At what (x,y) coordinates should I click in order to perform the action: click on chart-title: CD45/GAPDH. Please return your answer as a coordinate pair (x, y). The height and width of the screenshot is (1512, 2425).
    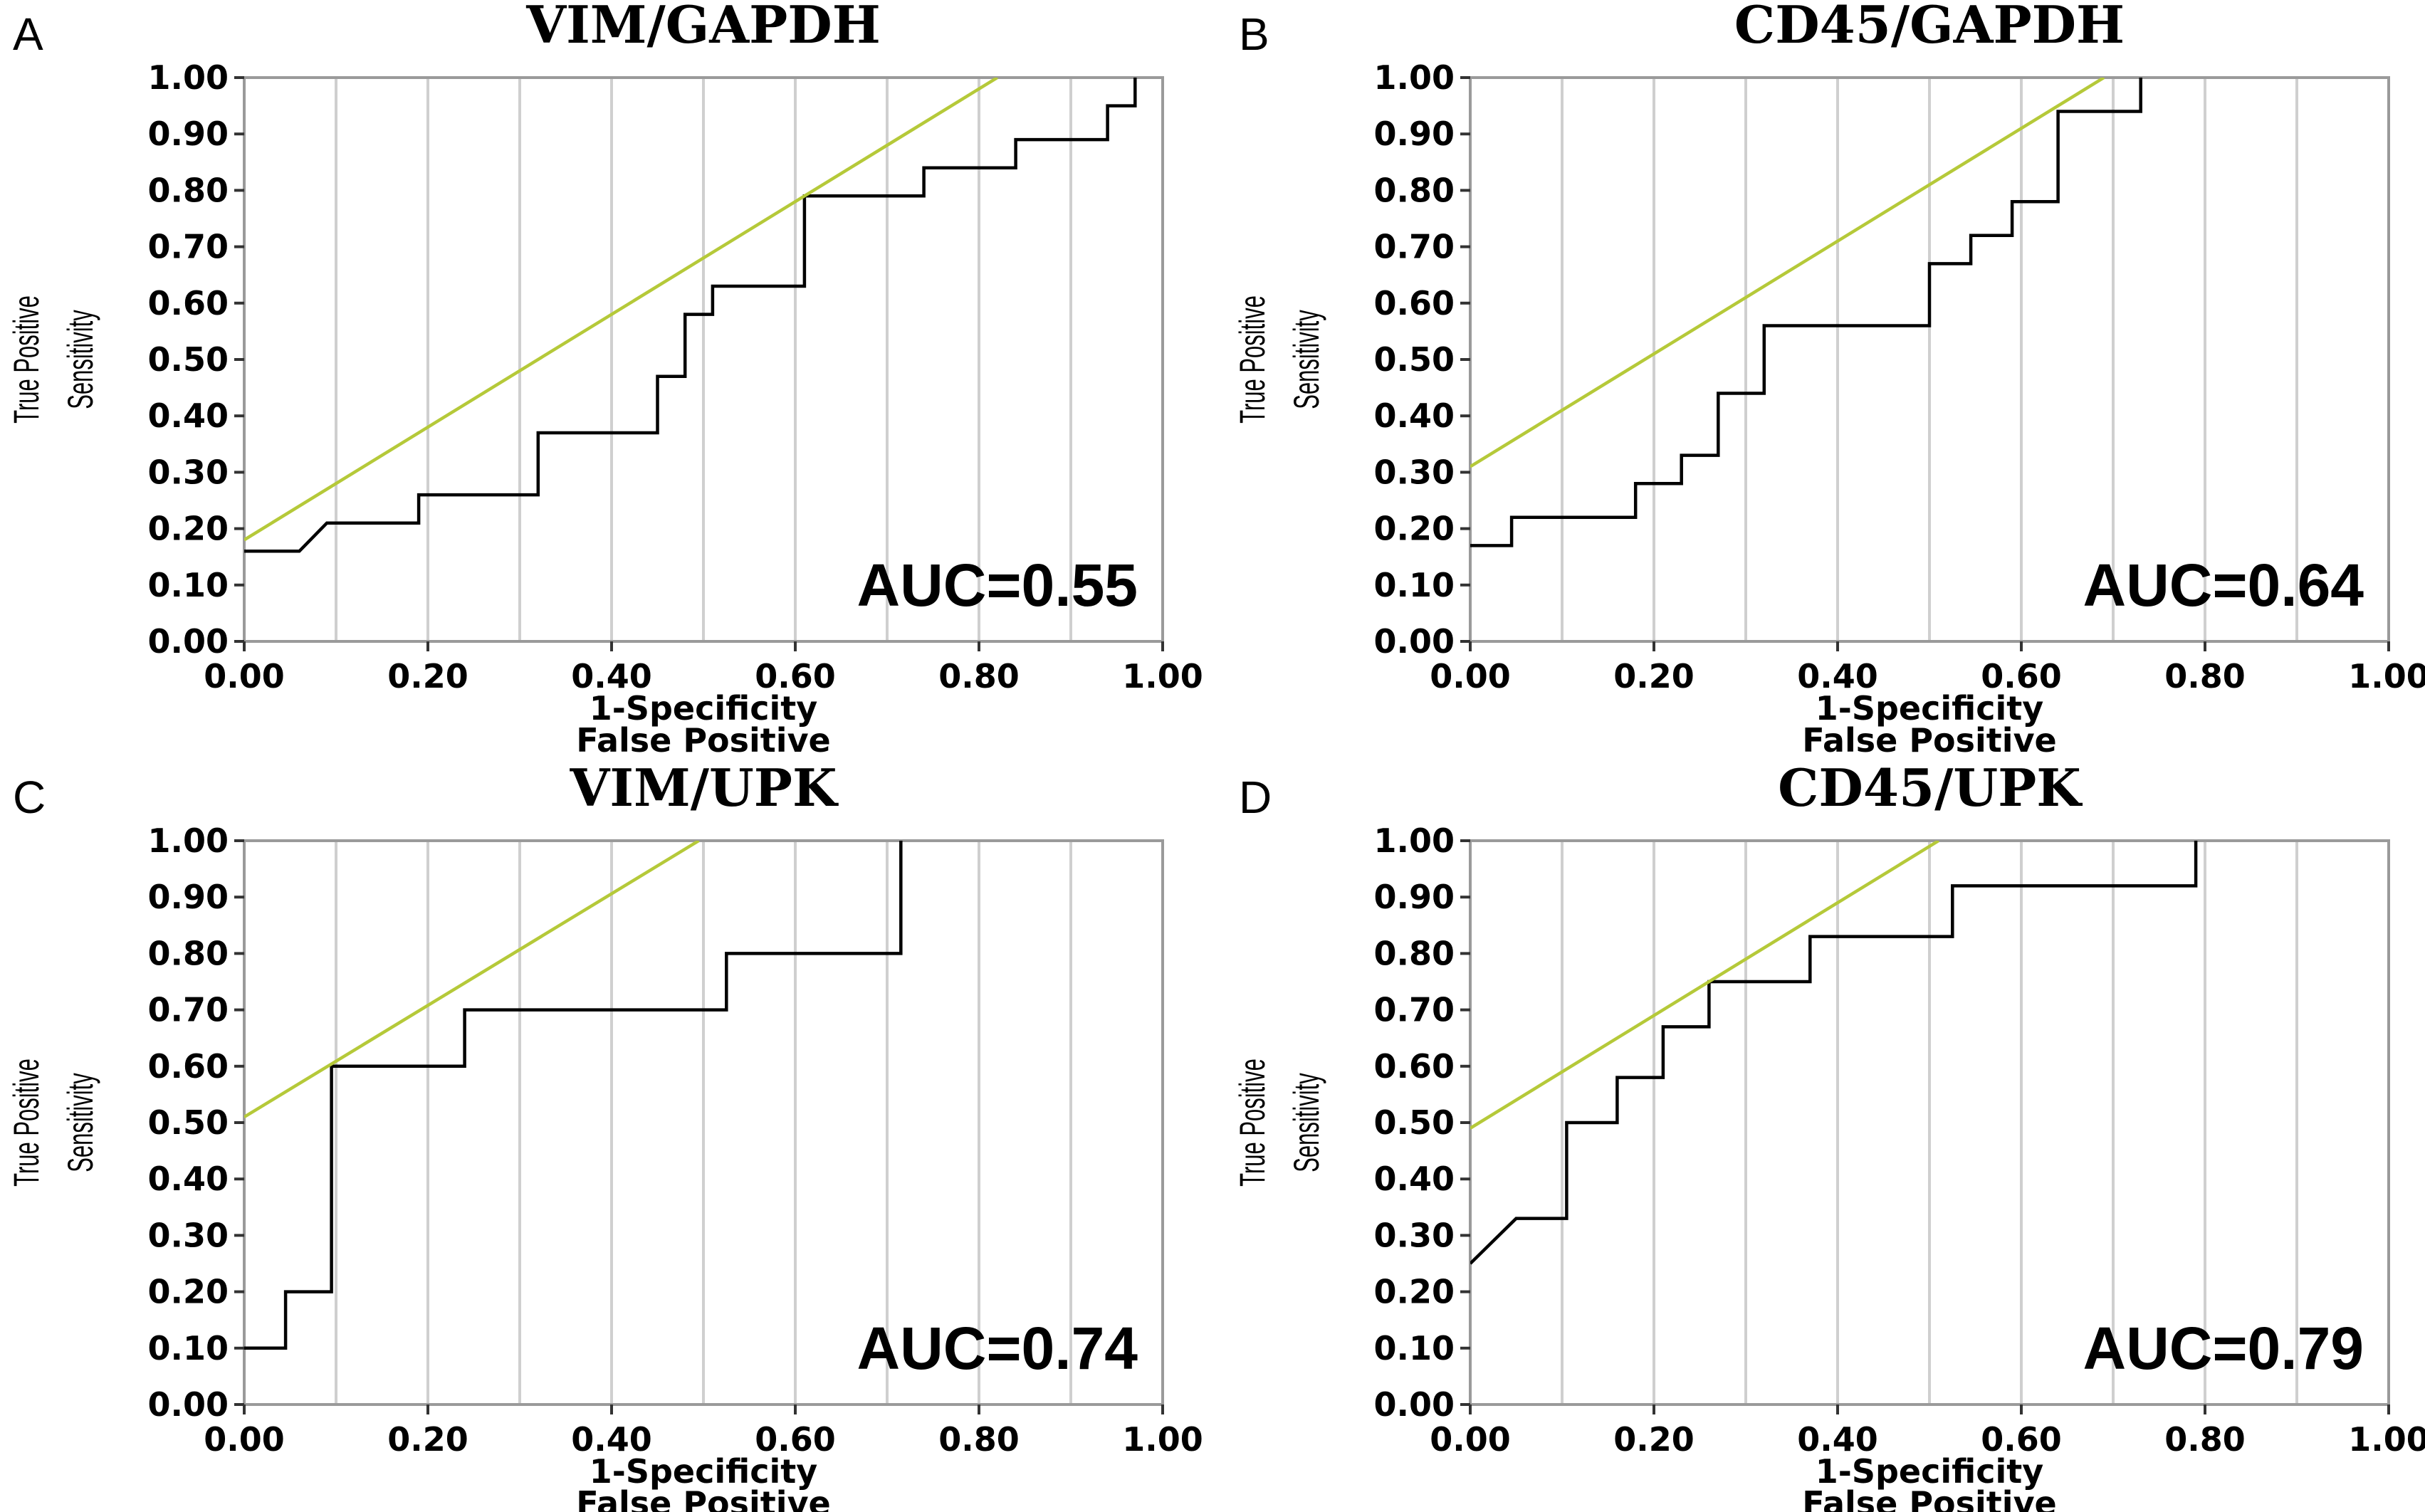
    Looking at the image, I should click on (1929, 27).